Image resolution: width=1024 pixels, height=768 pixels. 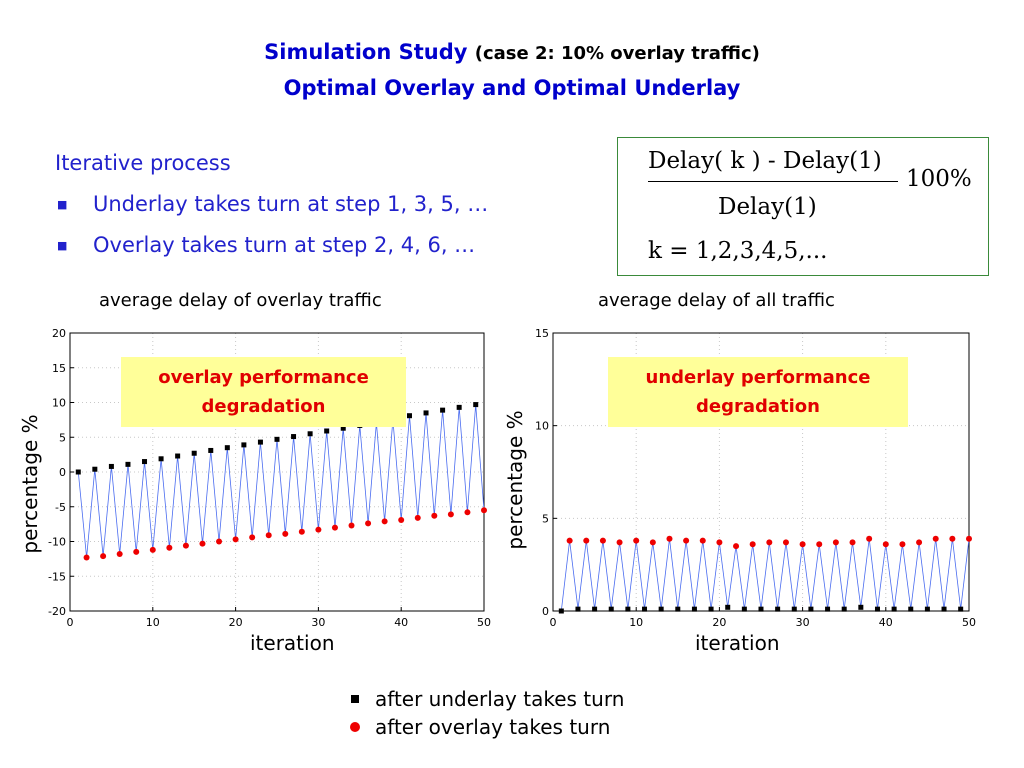 What do you see at coordinates (30, 484) in the screenshot?
I see `y-axis-label-left: percentage %` at bounding box center [30, 484].